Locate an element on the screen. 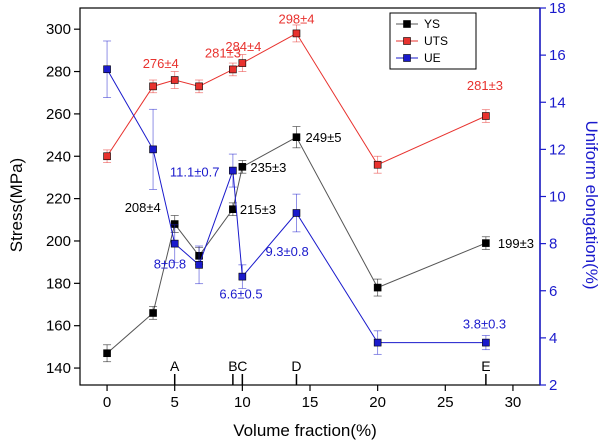  data-label: 298±4 is located at coordinates (296, 18).